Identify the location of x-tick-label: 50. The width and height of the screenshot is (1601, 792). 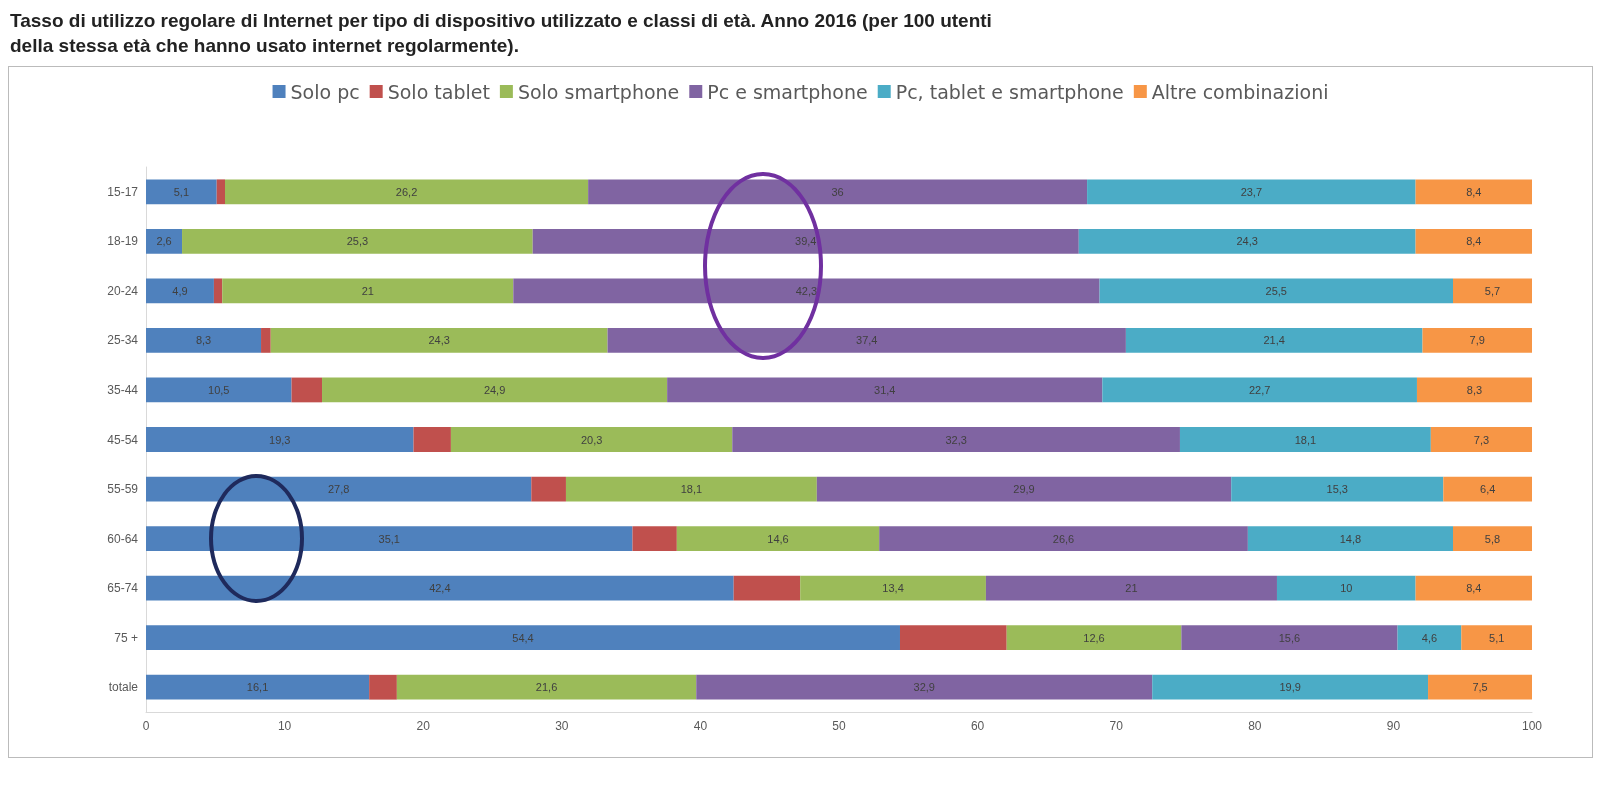
(839, 726).